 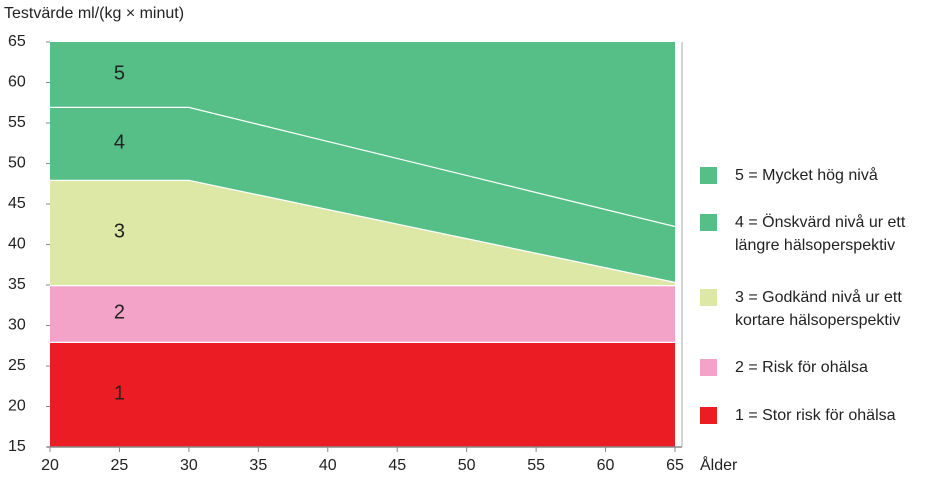 I want to click on band-label: 2, so click(x=119, y=313).